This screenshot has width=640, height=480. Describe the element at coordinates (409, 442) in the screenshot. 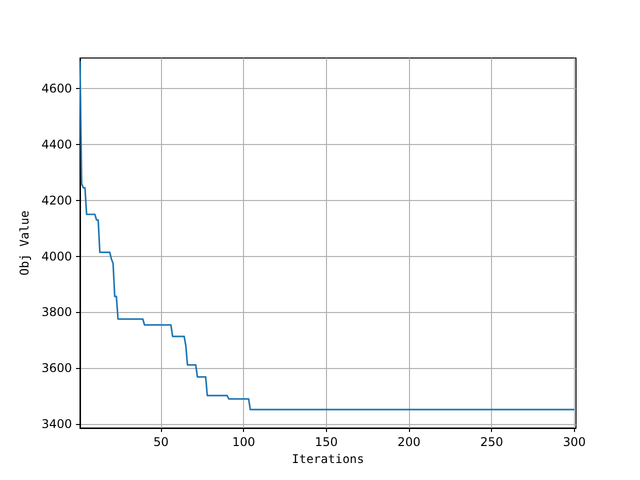

I see `x-tick-label: 200` at that location.